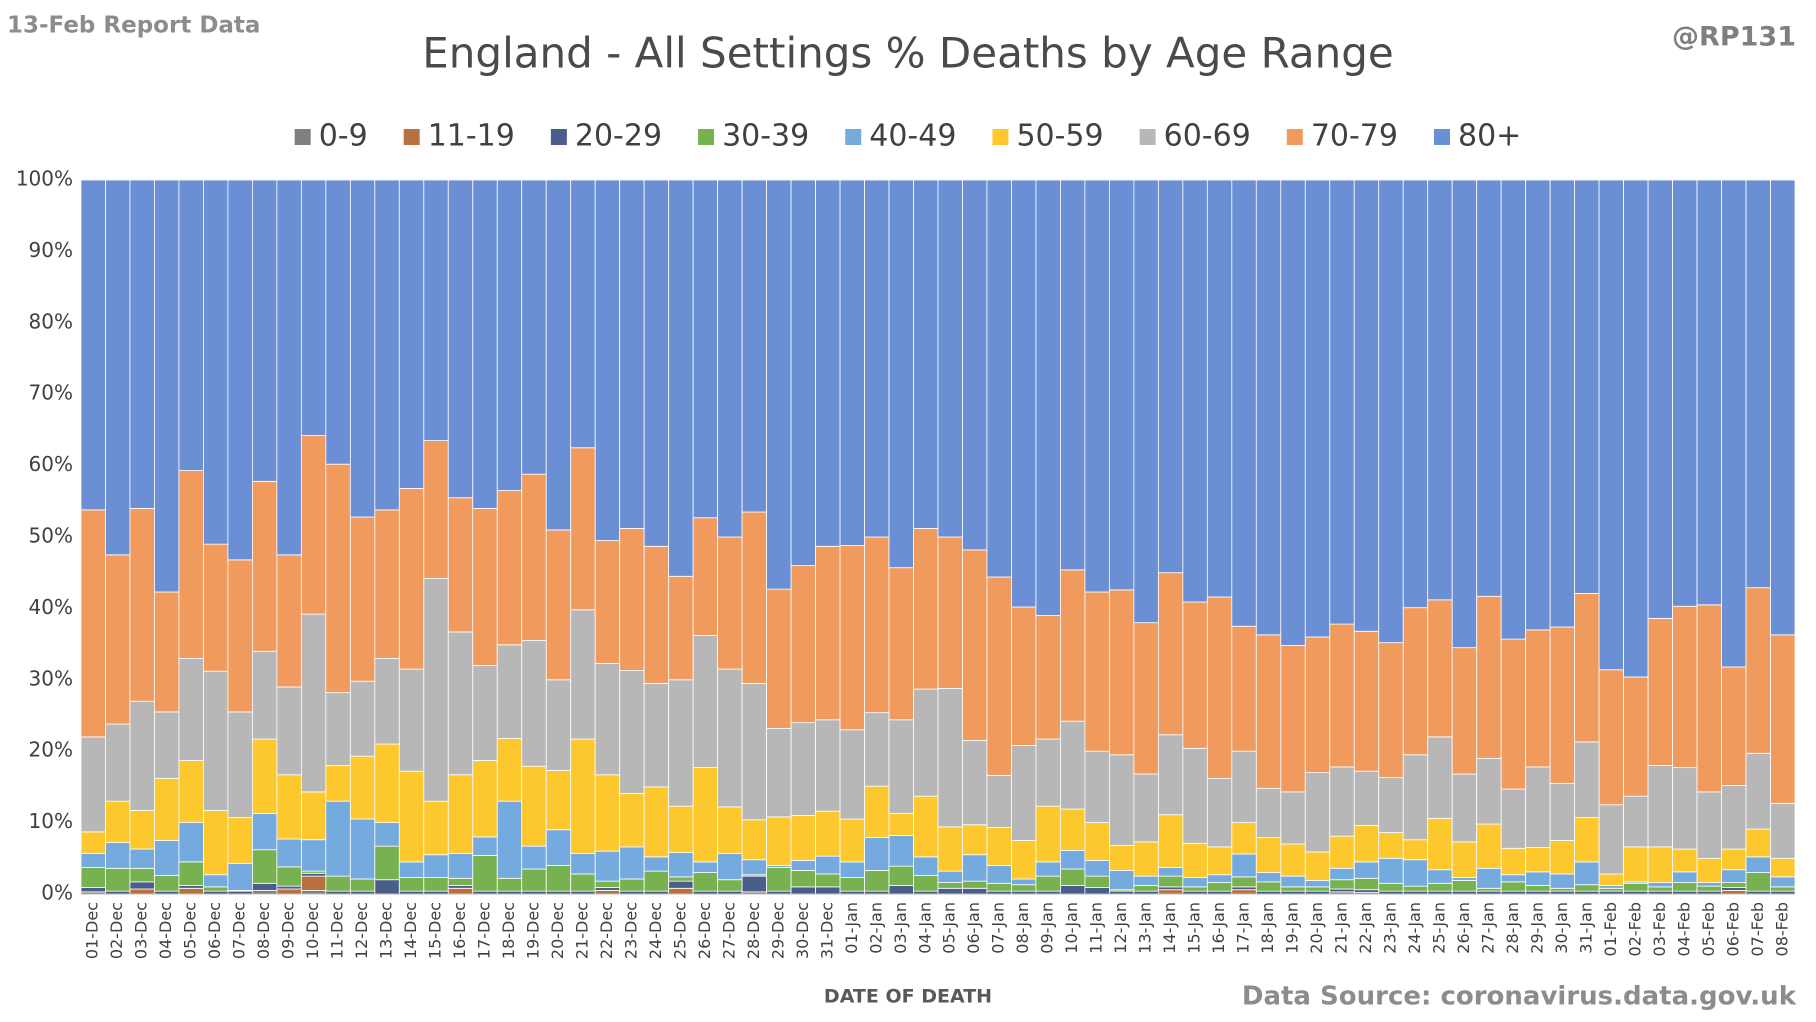  What do you see at coordinates (1781, 929) in the screenshot?
I see `x-tick-label: 08-Feb` at bounding box center [1781, 929].